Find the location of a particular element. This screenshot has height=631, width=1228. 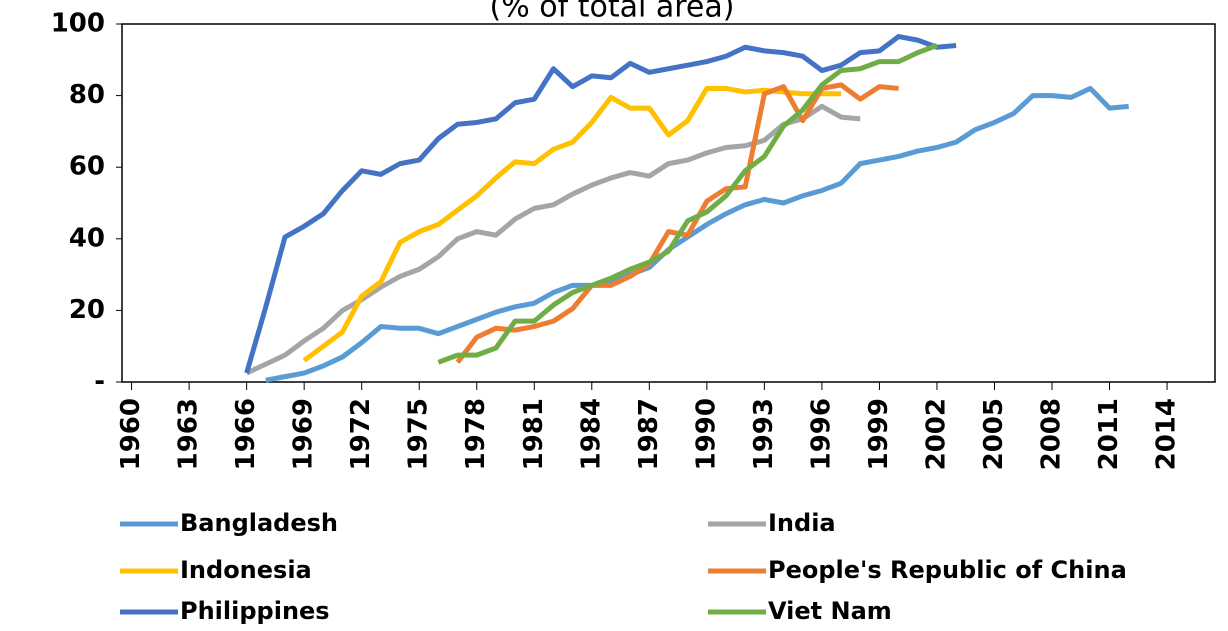

y-tick-label: 60 is located at coordinates (87, 167).